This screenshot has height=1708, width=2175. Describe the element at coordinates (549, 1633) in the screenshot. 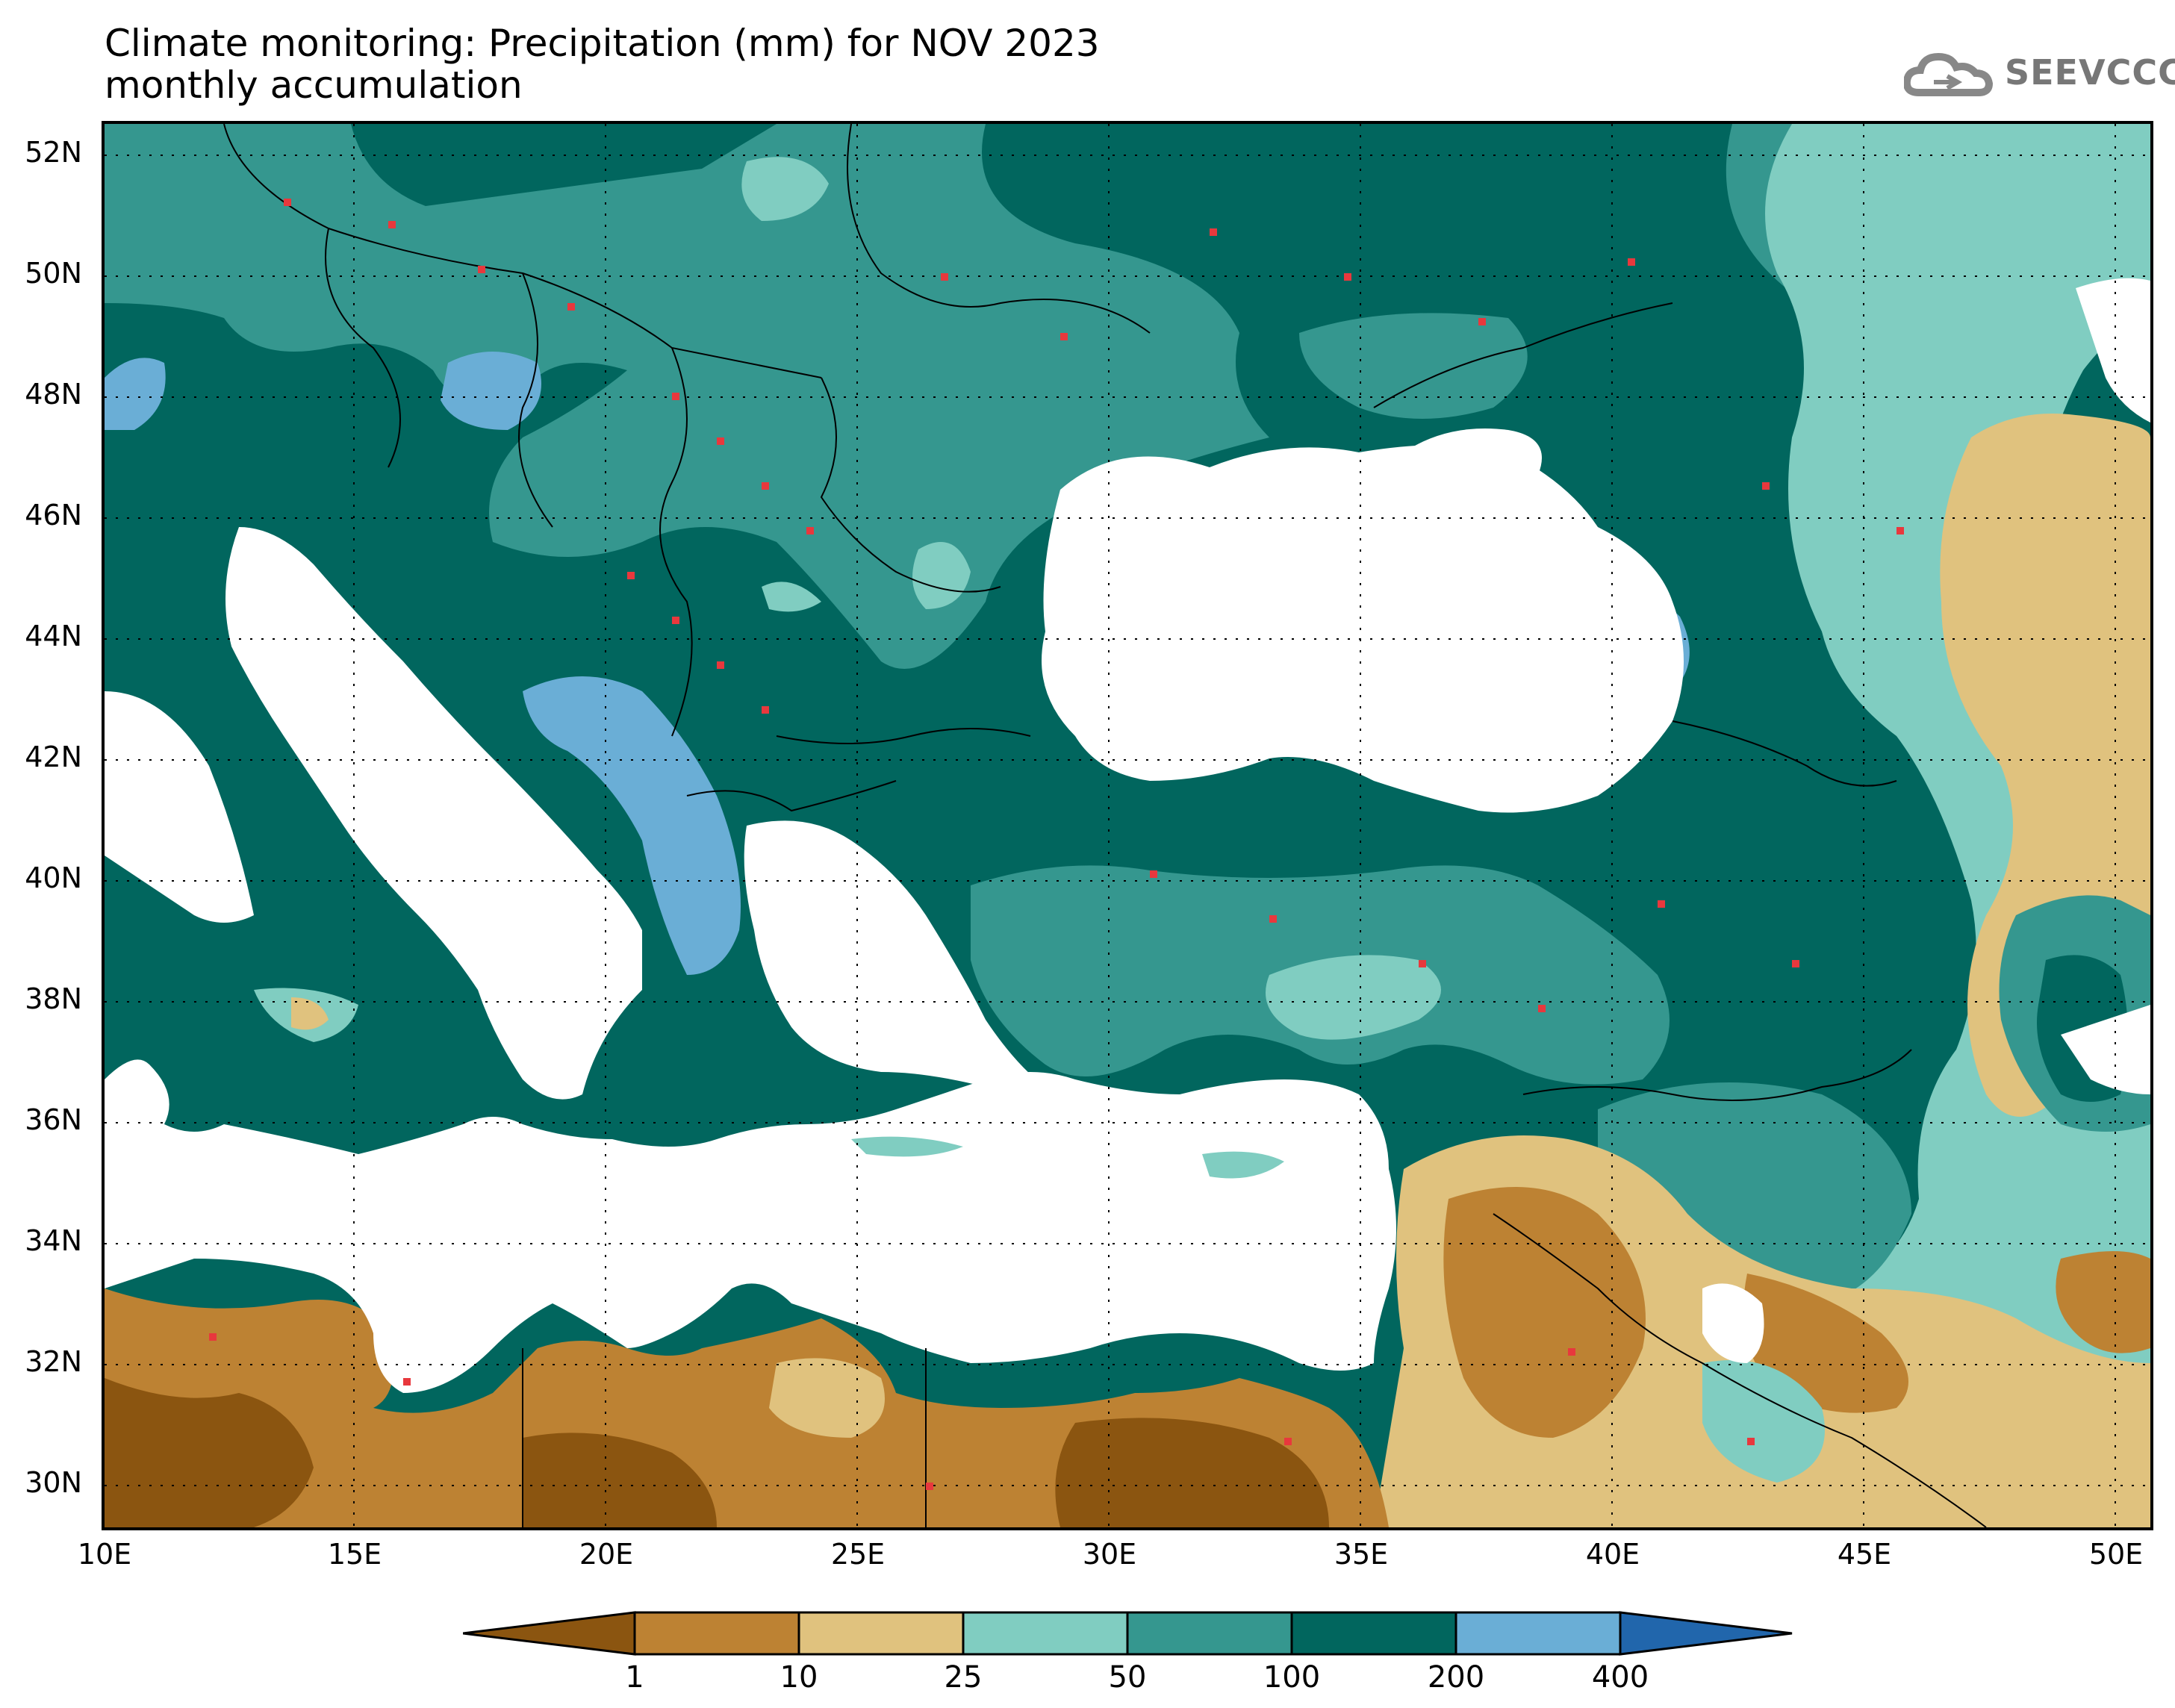

I see `colorbar-arrow-low` at that location.